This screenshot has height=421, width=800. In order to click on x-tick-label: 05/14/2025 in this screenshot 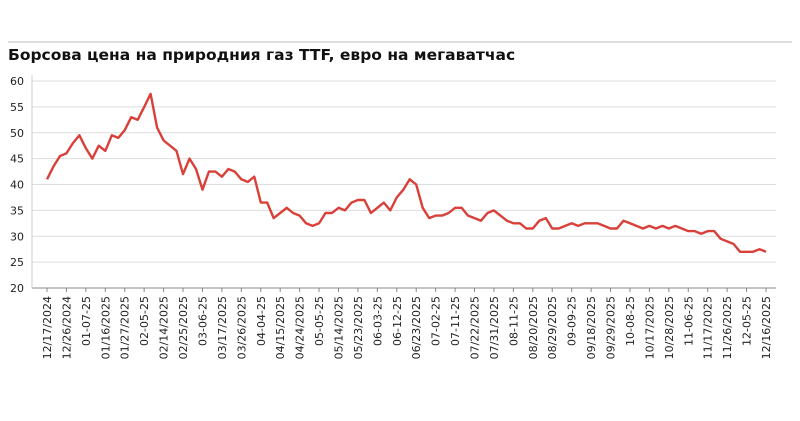, I will do `click(338, 327)`.